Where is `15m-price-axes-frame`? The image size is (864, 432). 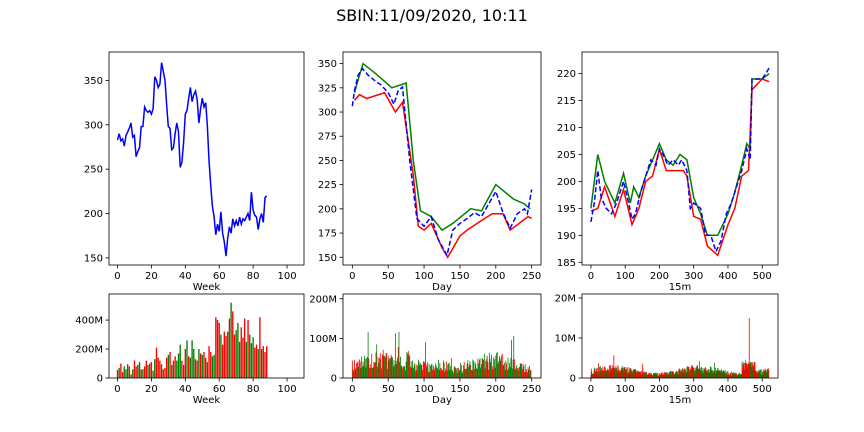 15m-price-axes-frame is located at coordinates (680, 158).